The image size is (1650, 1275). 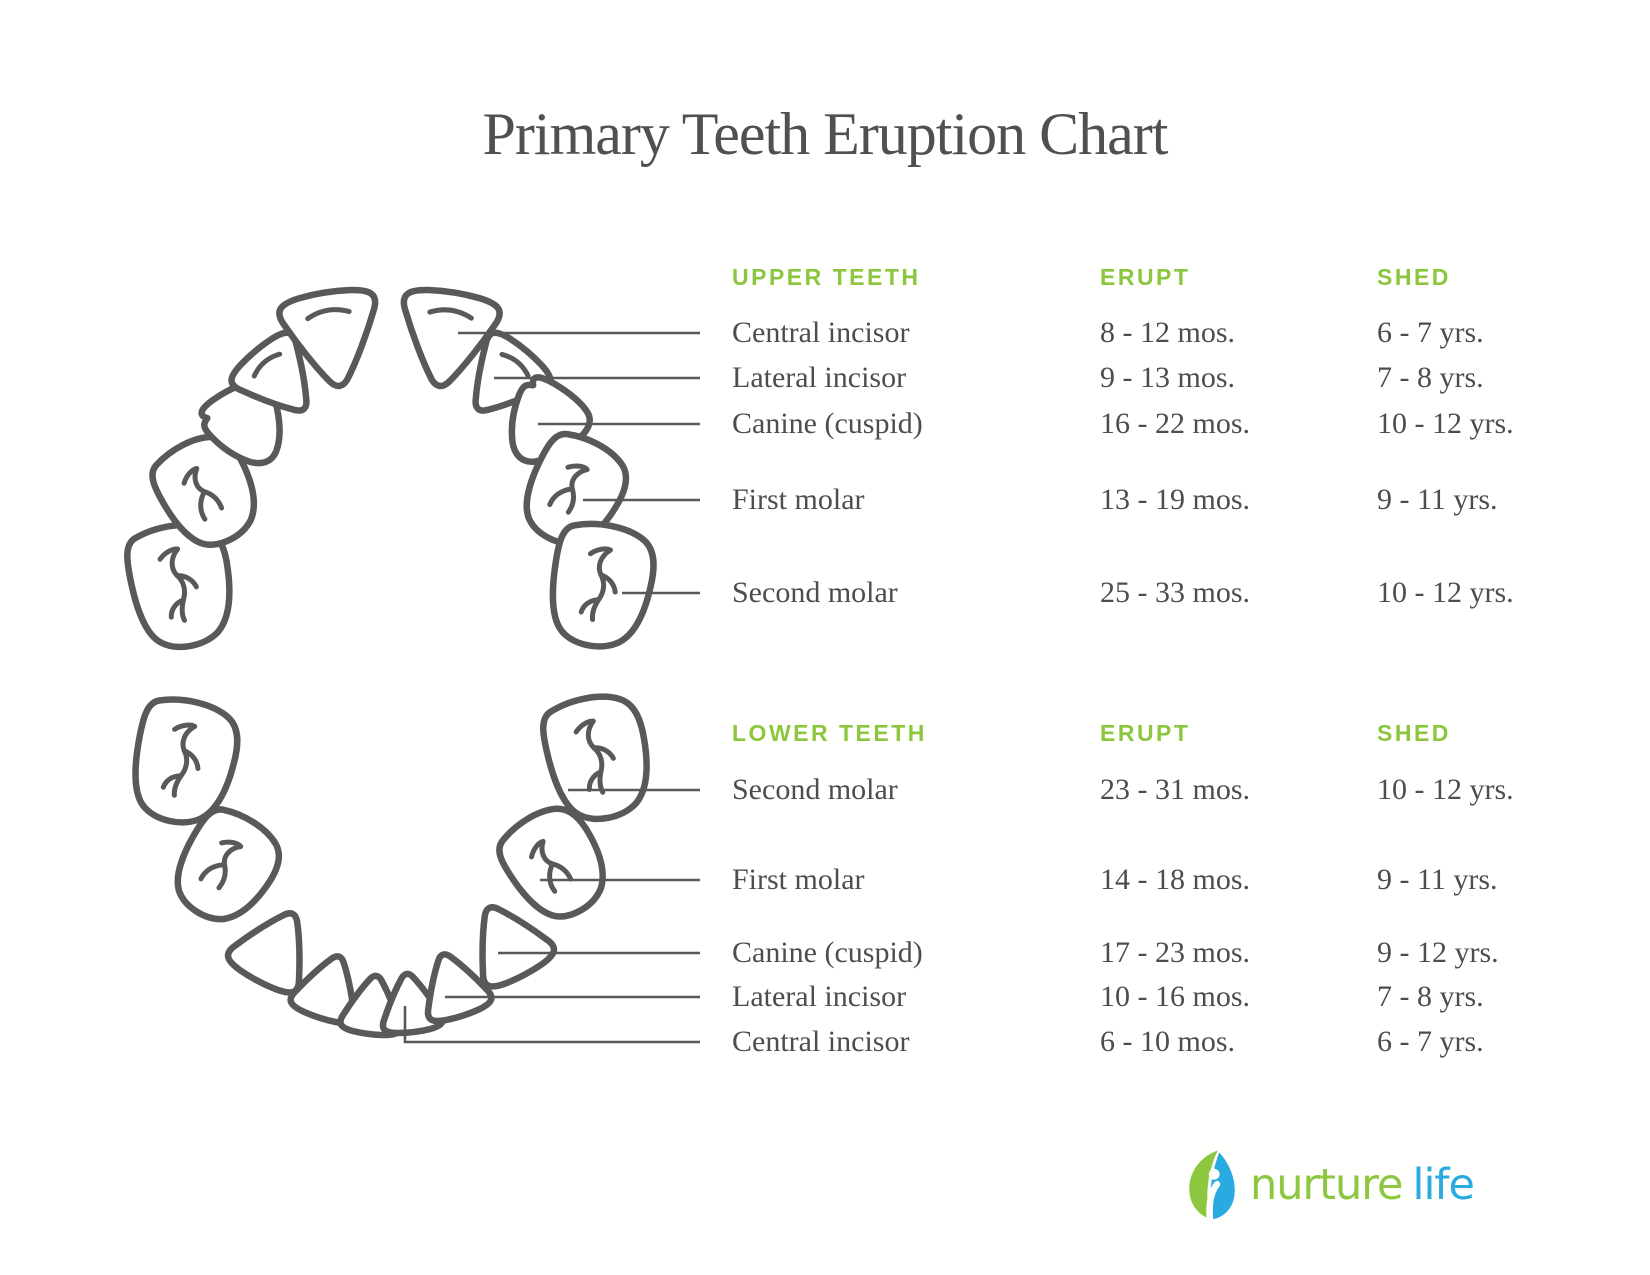 What do you see at coordinates (1167, 377) in the screenshot?
I see `erupt-value: 9 - 13 mos.` at bounding box center [1167, 377].